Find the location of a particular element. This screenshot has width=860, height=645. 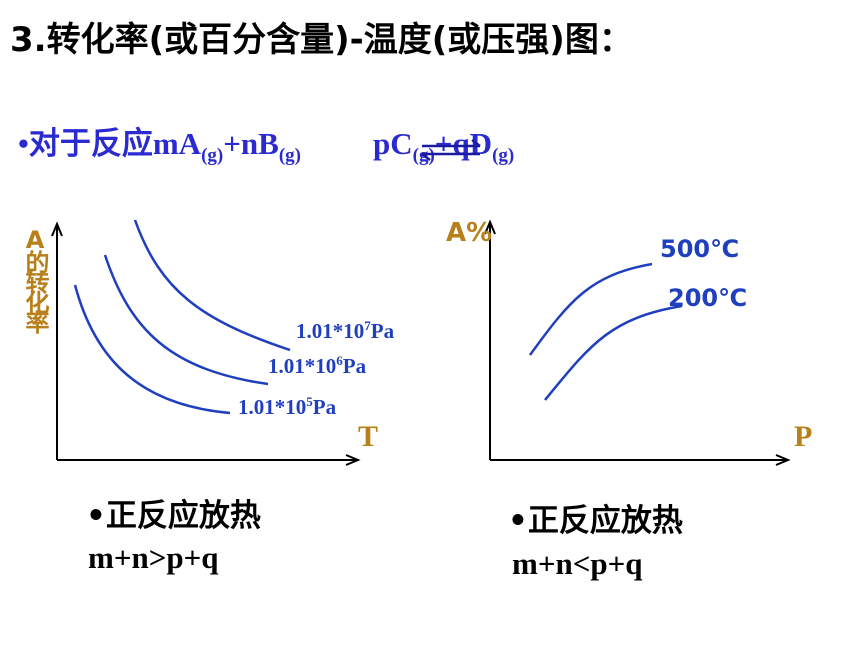

x-axis-label: T is located at coordinates (368, 436).